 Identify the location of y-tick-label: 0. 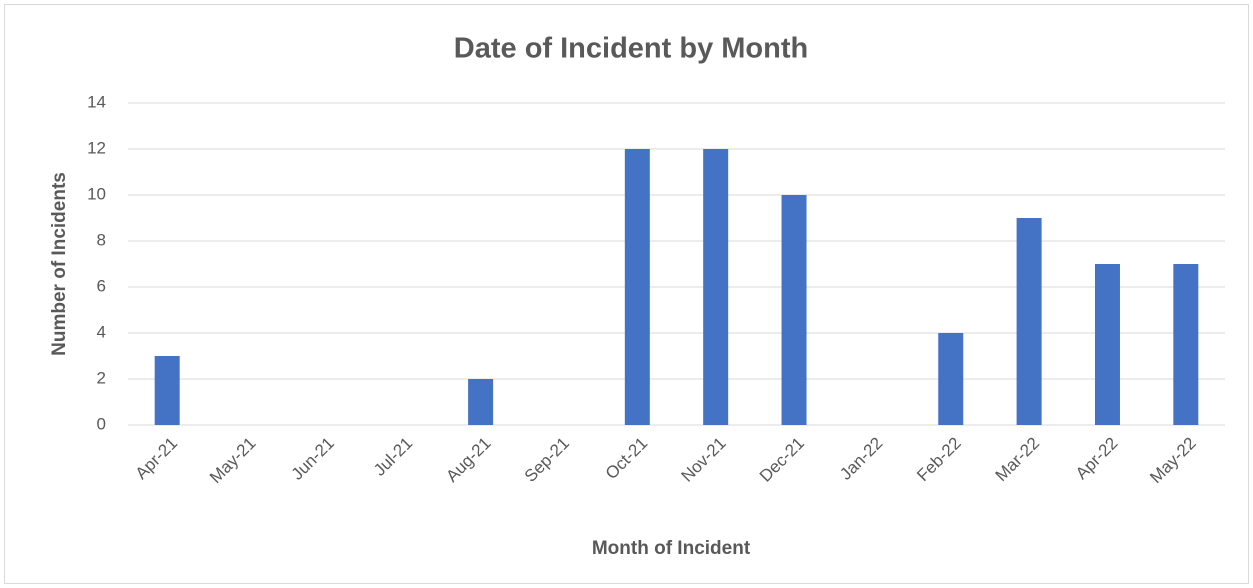
(101, 423).